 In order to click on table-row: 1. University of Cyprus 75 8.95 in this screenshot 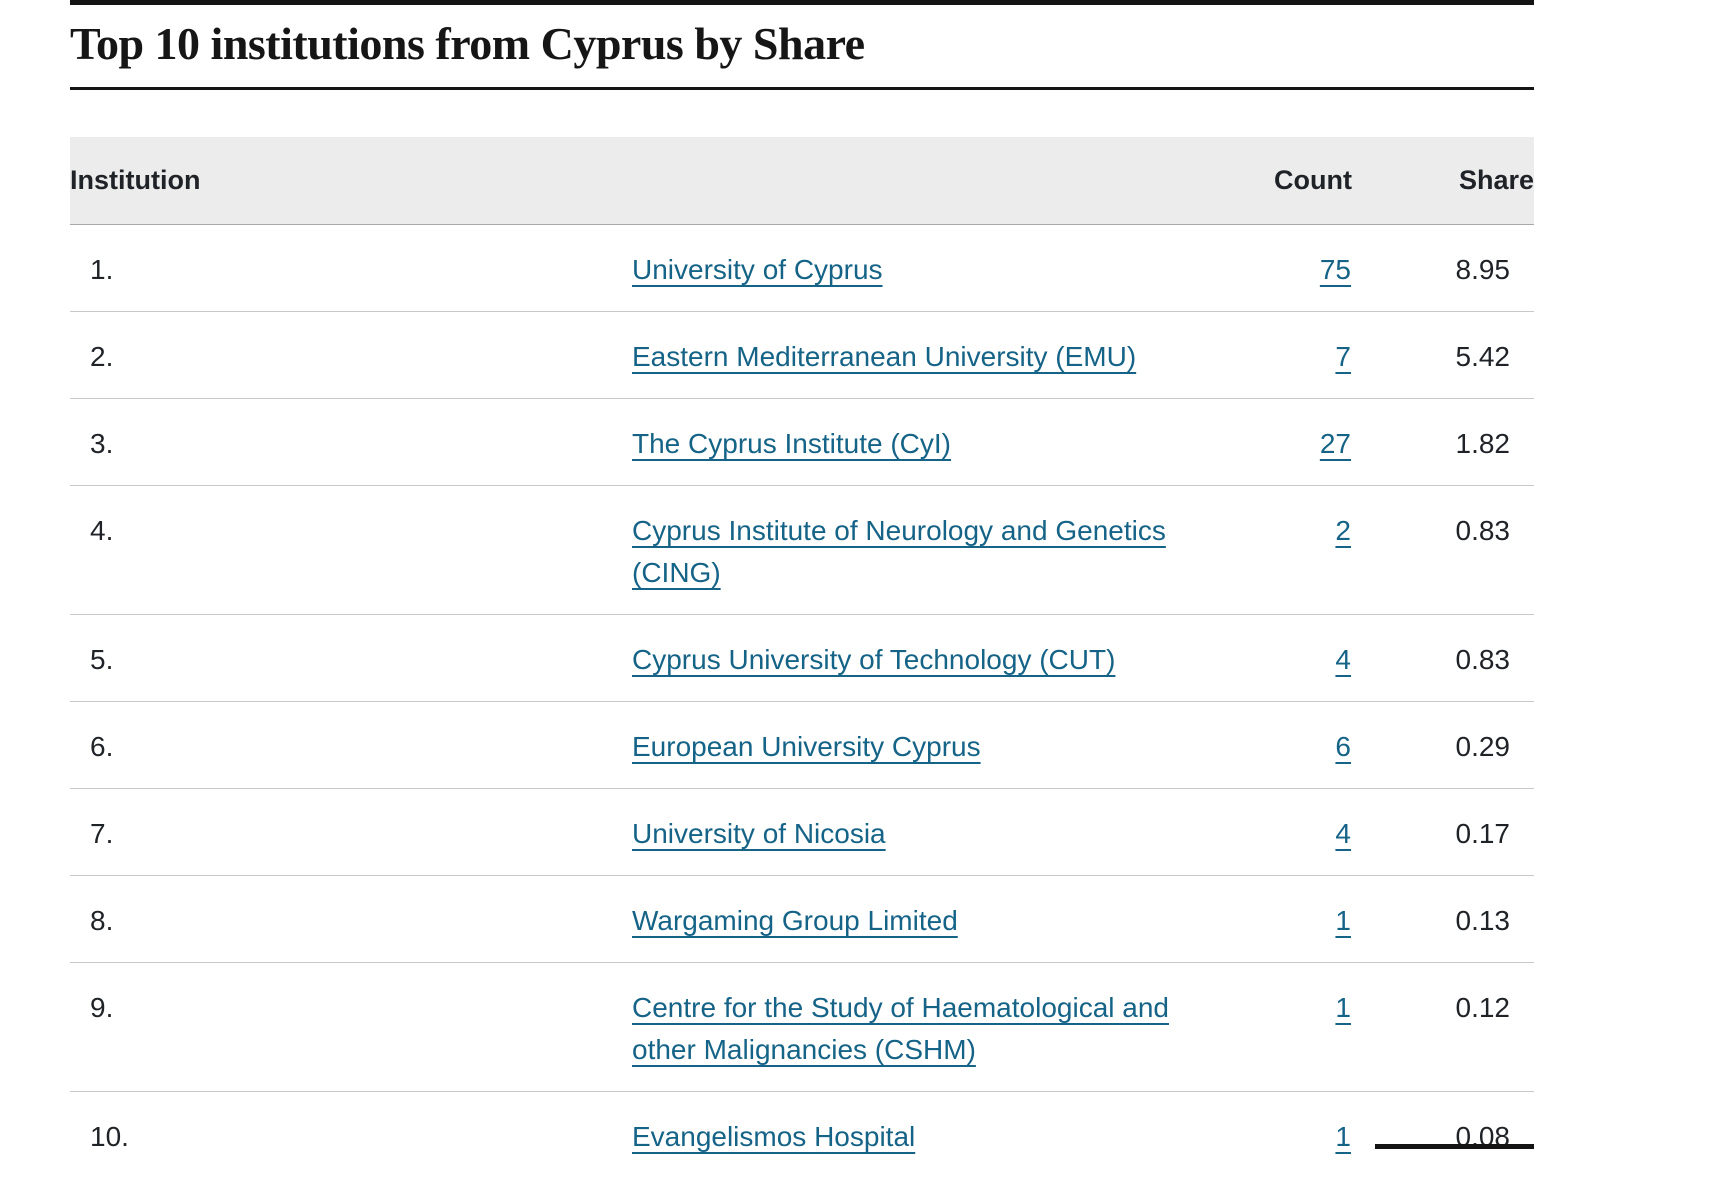, I will do `click(802, 268)`.